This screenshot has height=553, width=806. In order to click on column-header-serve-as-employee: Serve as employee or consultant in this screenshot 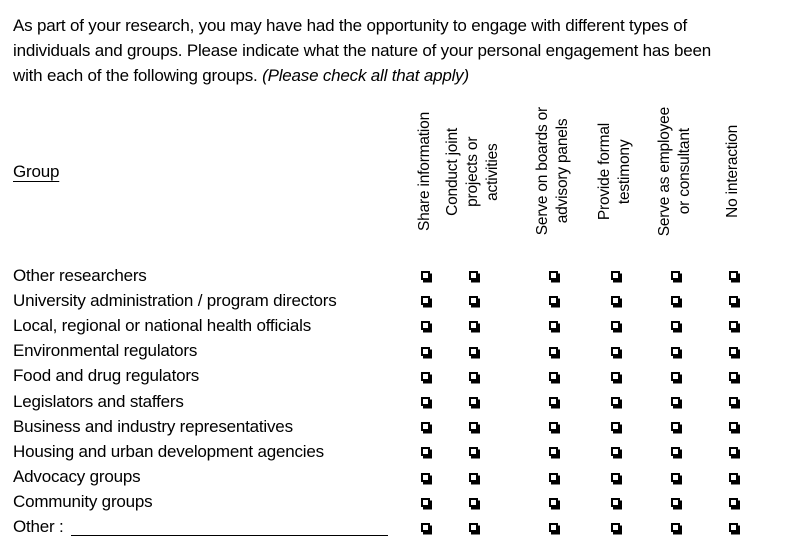, I will do `click(674, 171)`.